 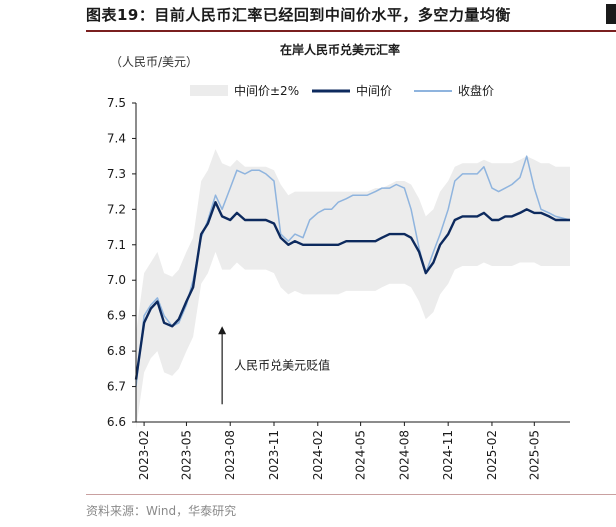 I want to click on y-tick-label: 7.5, so click(x=116, y=103).